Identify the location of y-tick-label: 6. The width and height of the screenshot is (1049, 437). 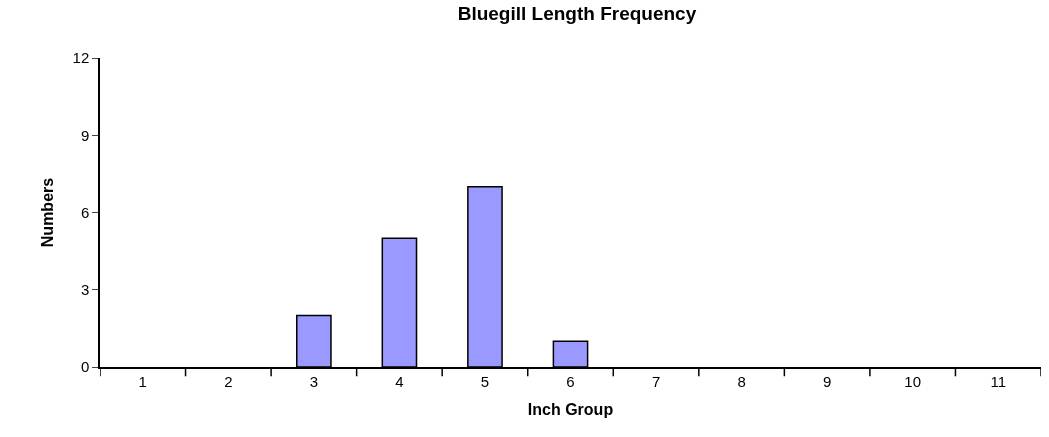
(85, 212).